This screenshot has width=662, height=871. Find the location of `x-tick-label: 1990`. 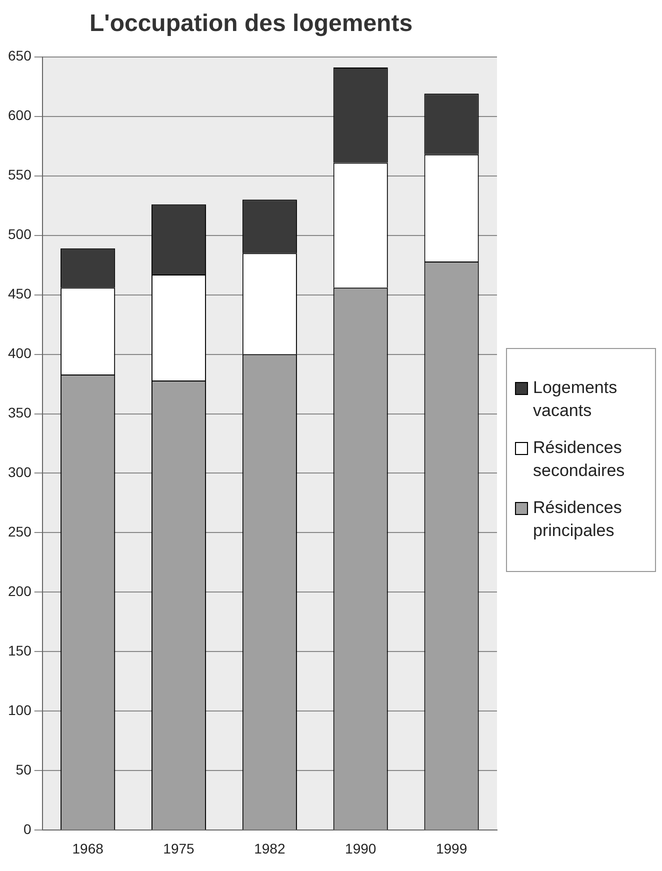

x-tick-label: 1990 is located at coordinates (360, 848).